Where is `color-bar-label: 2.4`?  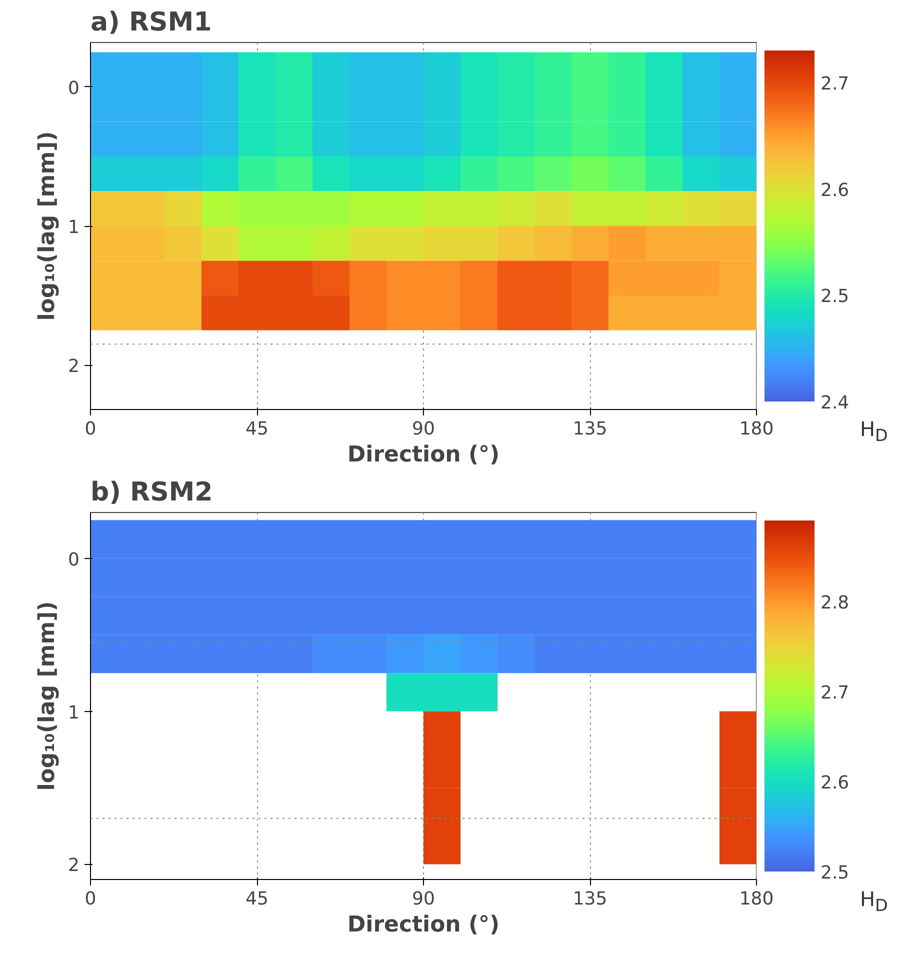 color-bar-label: 2.4 is located at coordinates (835, 403).